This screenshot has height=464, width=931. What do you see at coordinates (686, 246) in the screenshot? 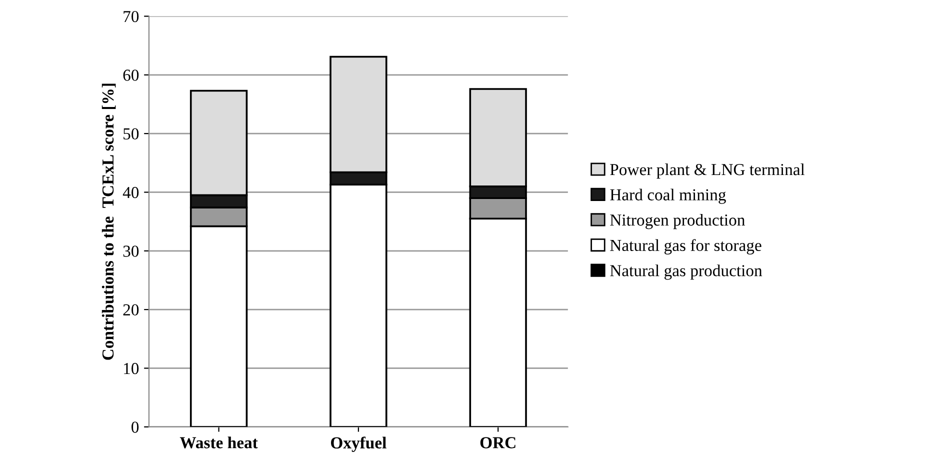
I see `legend-label: Natural gas for storage` at bounding box center [686, 246].